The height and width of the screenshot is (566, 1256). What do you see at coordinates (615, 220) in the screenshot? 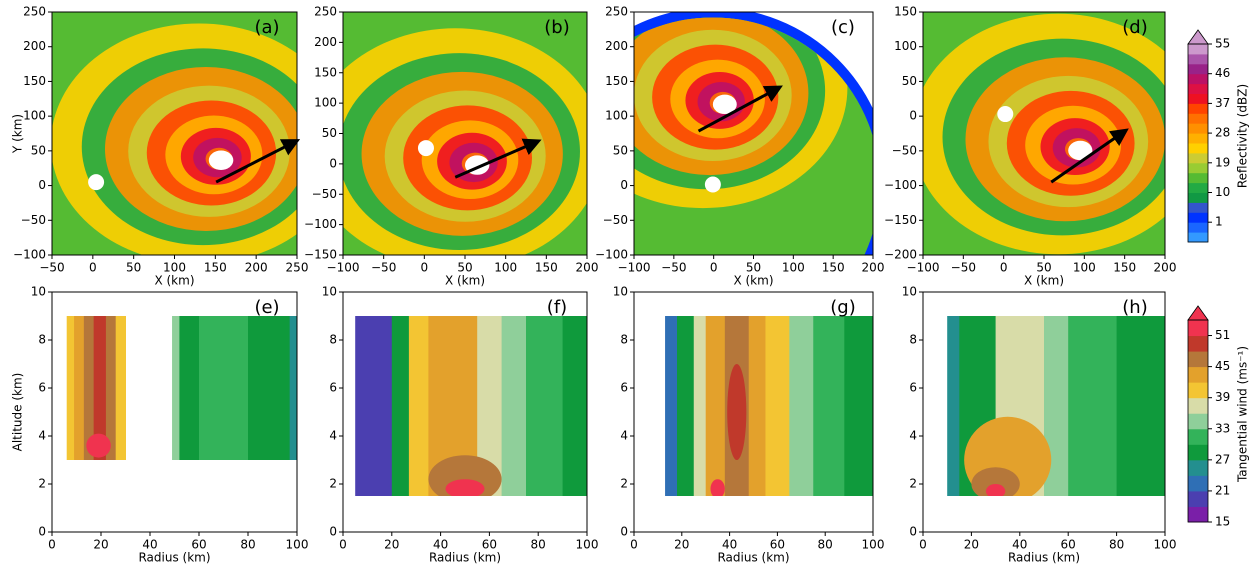
I see `y-tick-label: −50` at bounding box center [615, 220].